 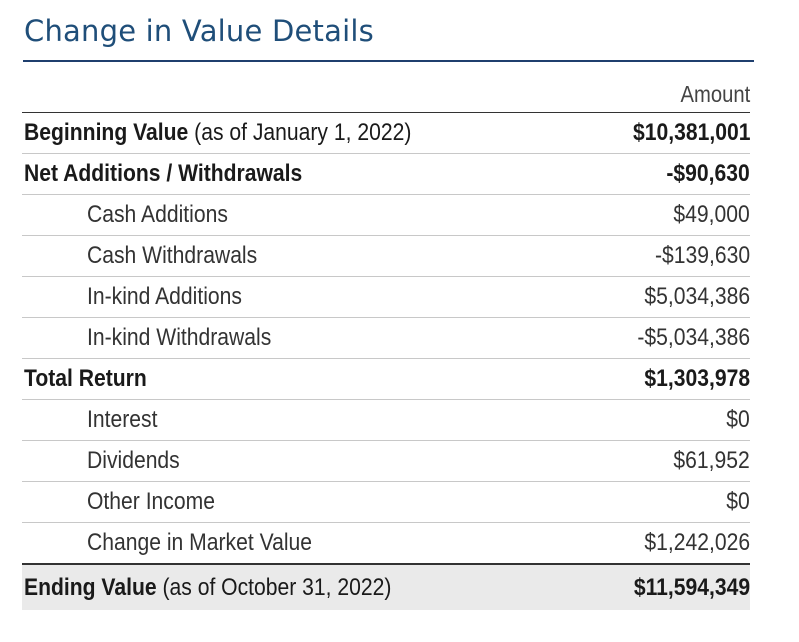 What do you see at coordinates (199, 31) in the screenshot?
I see `section-title: Change in Value Details` at bounding box center [199, 31].